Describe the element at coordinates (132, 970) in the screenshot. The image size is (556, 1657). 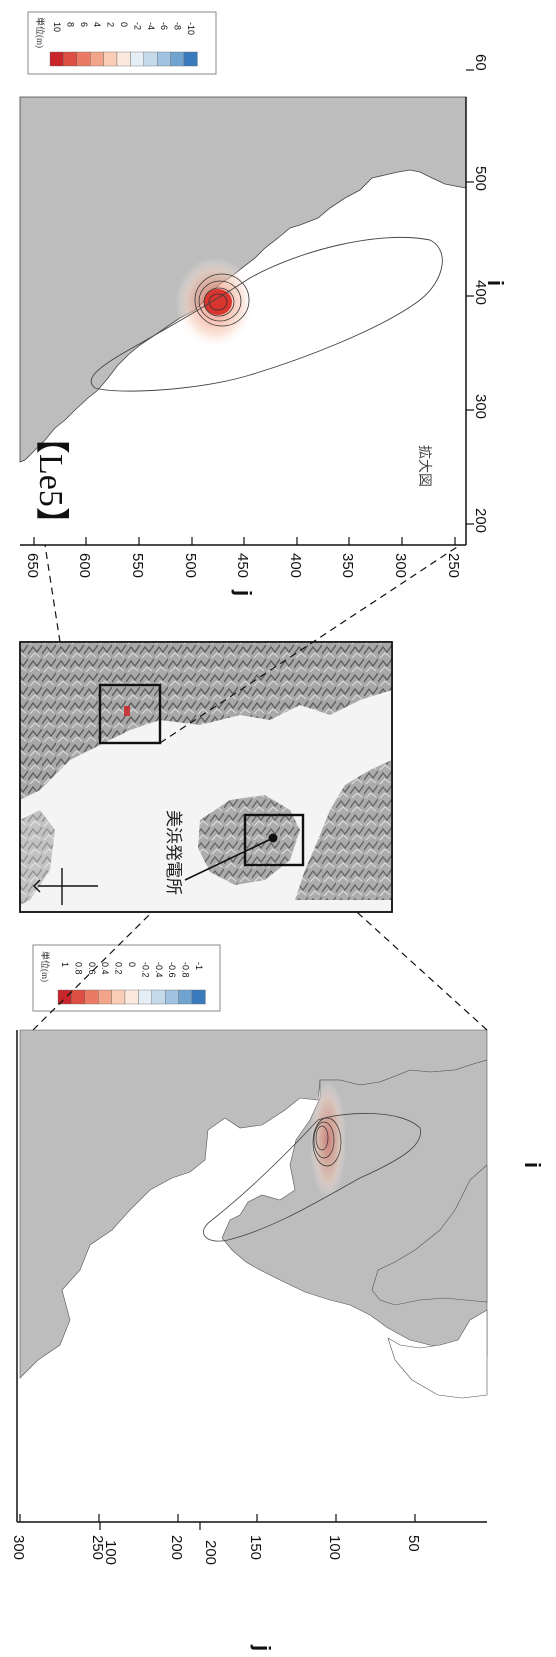
I see `colorbar-small-labels: 1 0.8 0.6 0.4 0.2 0 -0.2 -0.4 -0.6 -0.8 -1` at that location.